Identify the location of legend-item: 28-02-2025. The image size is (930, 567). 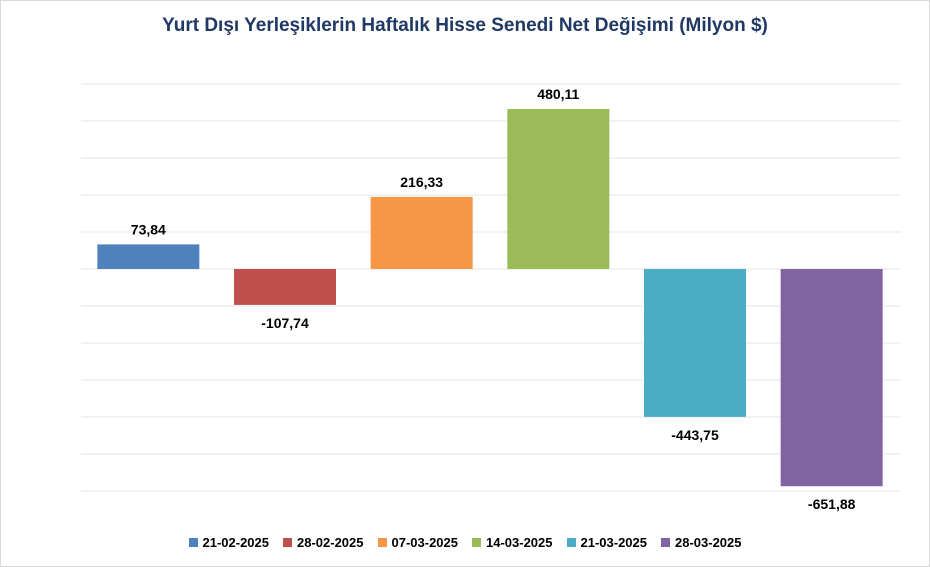
(323, 542).